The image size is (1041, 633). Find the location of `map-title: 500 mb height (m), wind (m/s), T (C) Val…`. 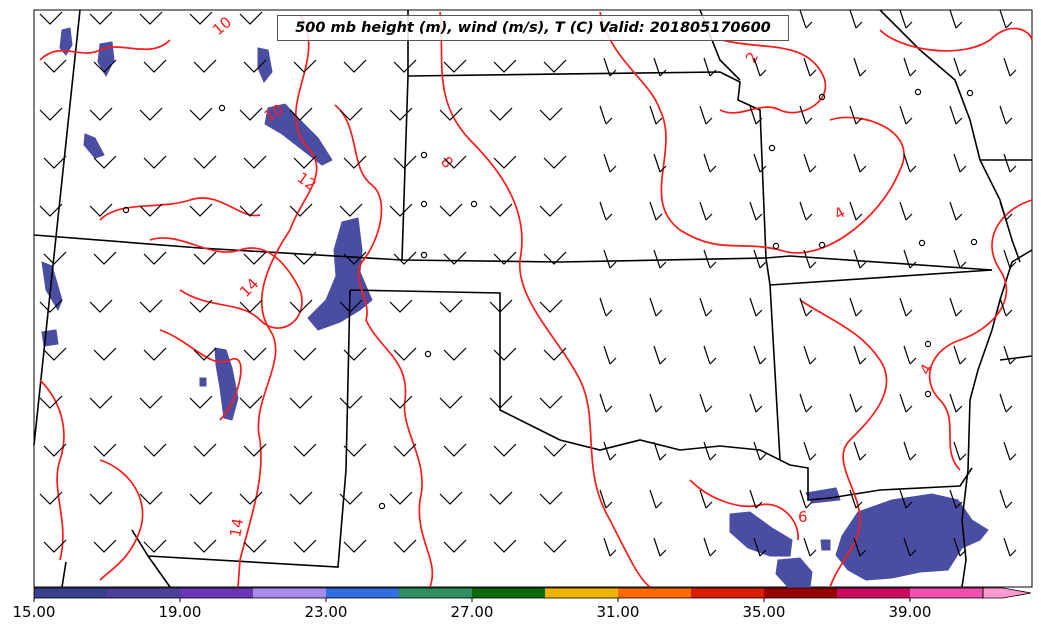

map-title: 500 mb height (m), wind (m/s), T (C) Val… is located at coordinates (533, 28).